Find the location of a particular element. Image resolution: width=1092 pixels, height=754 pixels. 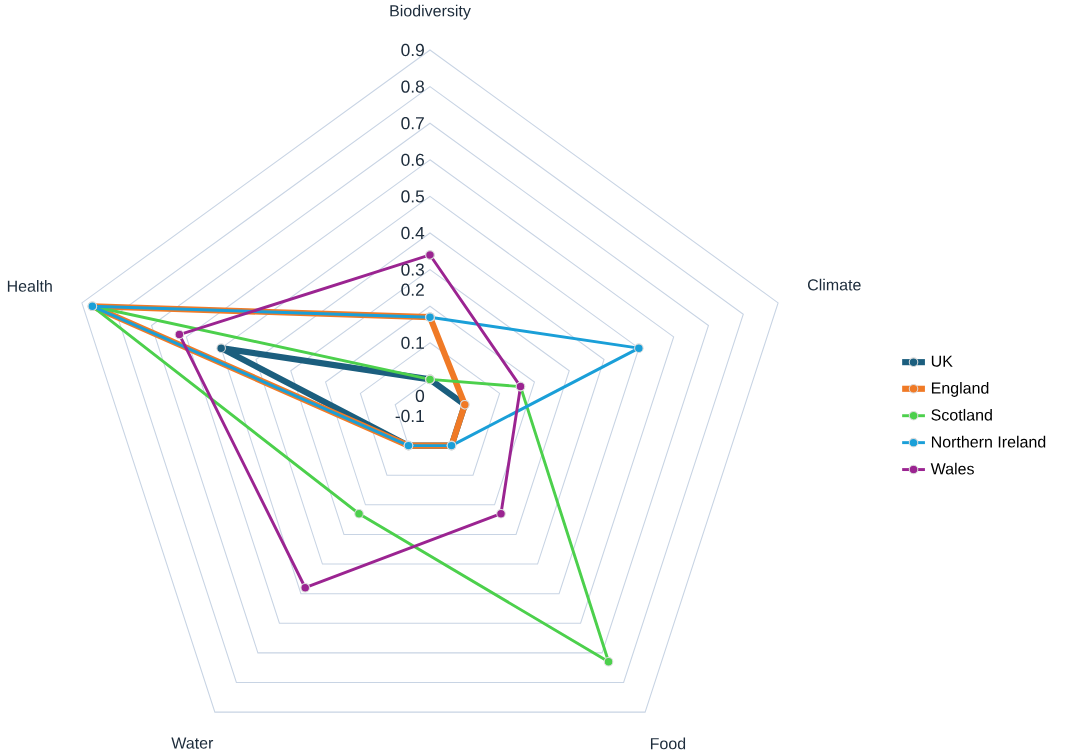

legend-label: Northern Ireland is located at coordinates (988, 441).